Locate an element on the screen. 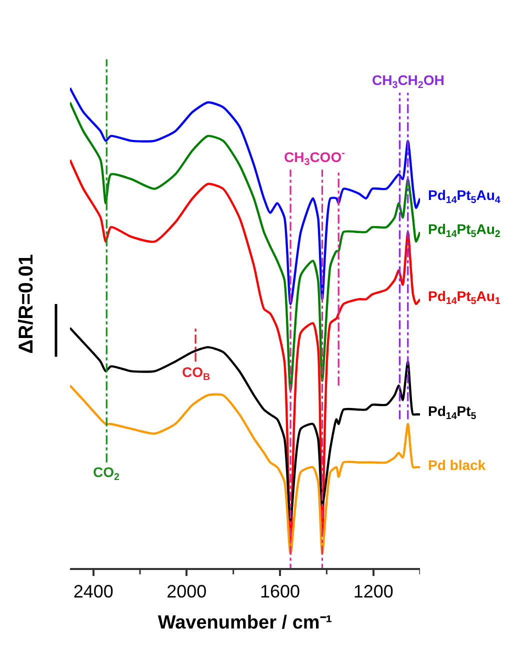  series-label: Pd black is located at coordinates (457, 465).